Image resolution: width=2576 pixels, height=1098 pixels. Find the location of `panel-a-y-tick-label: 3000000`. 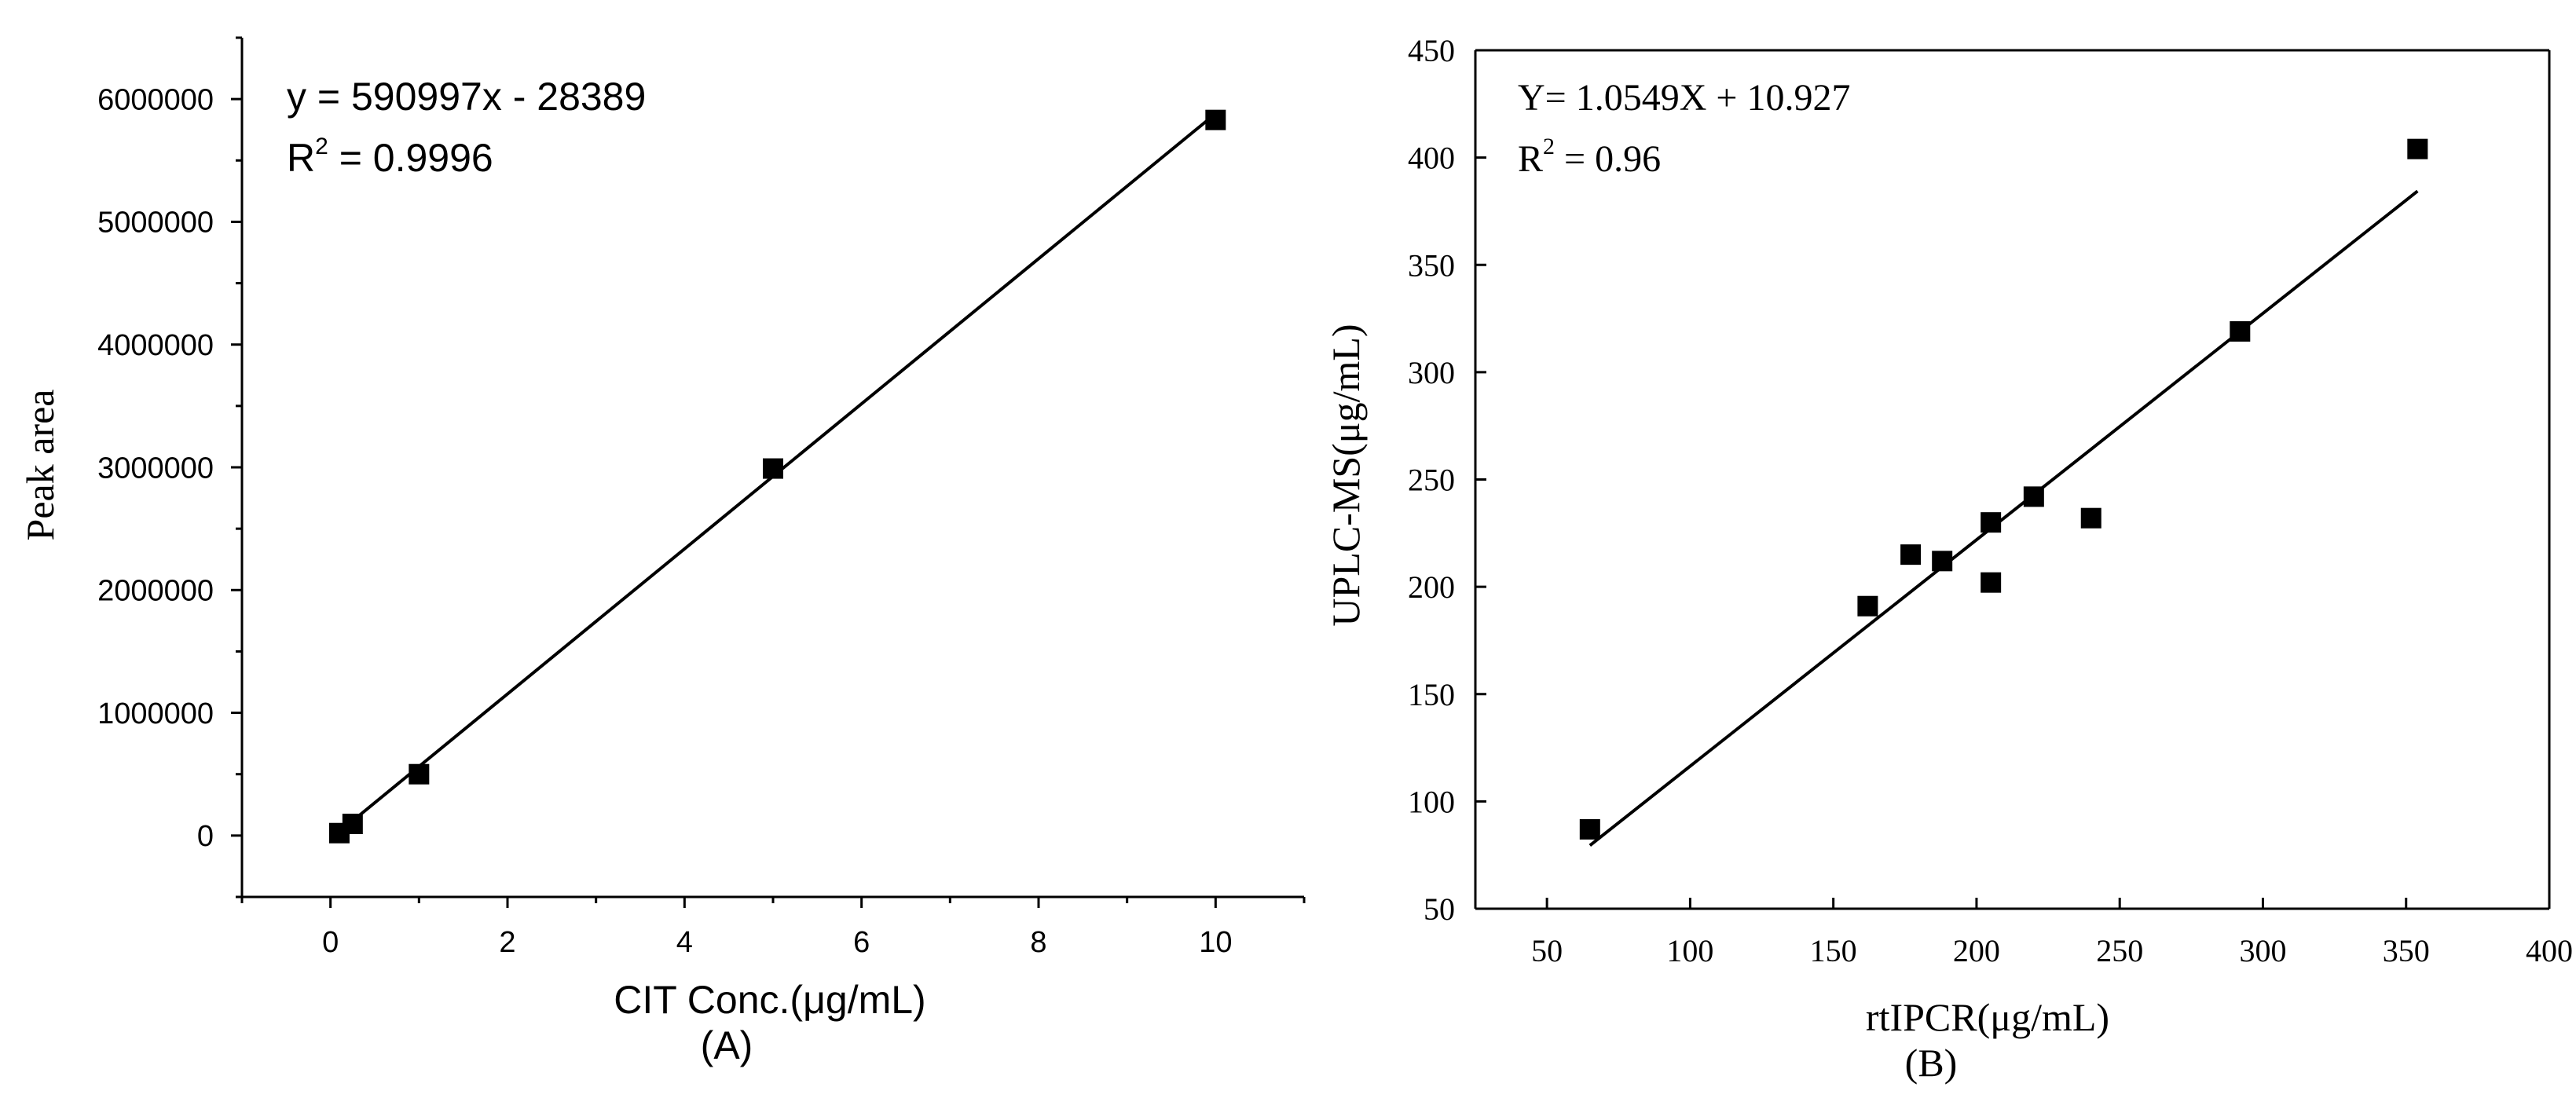

panel-a-y-tick-label: 3000000 is located at coordinates (155, 469).